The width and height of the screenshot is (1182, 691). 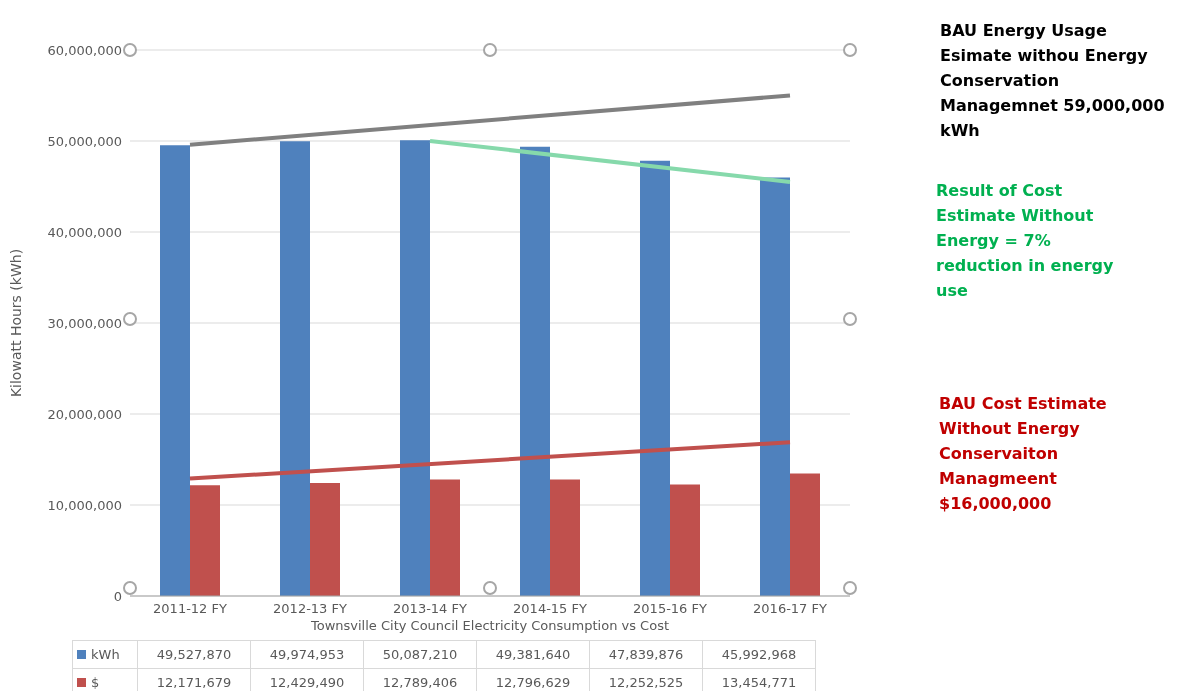 What do you see at coordinates (1023, 454) in the screenshot?
I see `text: BAU Cost Estimate Without Energy Conservaiton Managmeent $16,000,000` at bounding box center [1023, 454].